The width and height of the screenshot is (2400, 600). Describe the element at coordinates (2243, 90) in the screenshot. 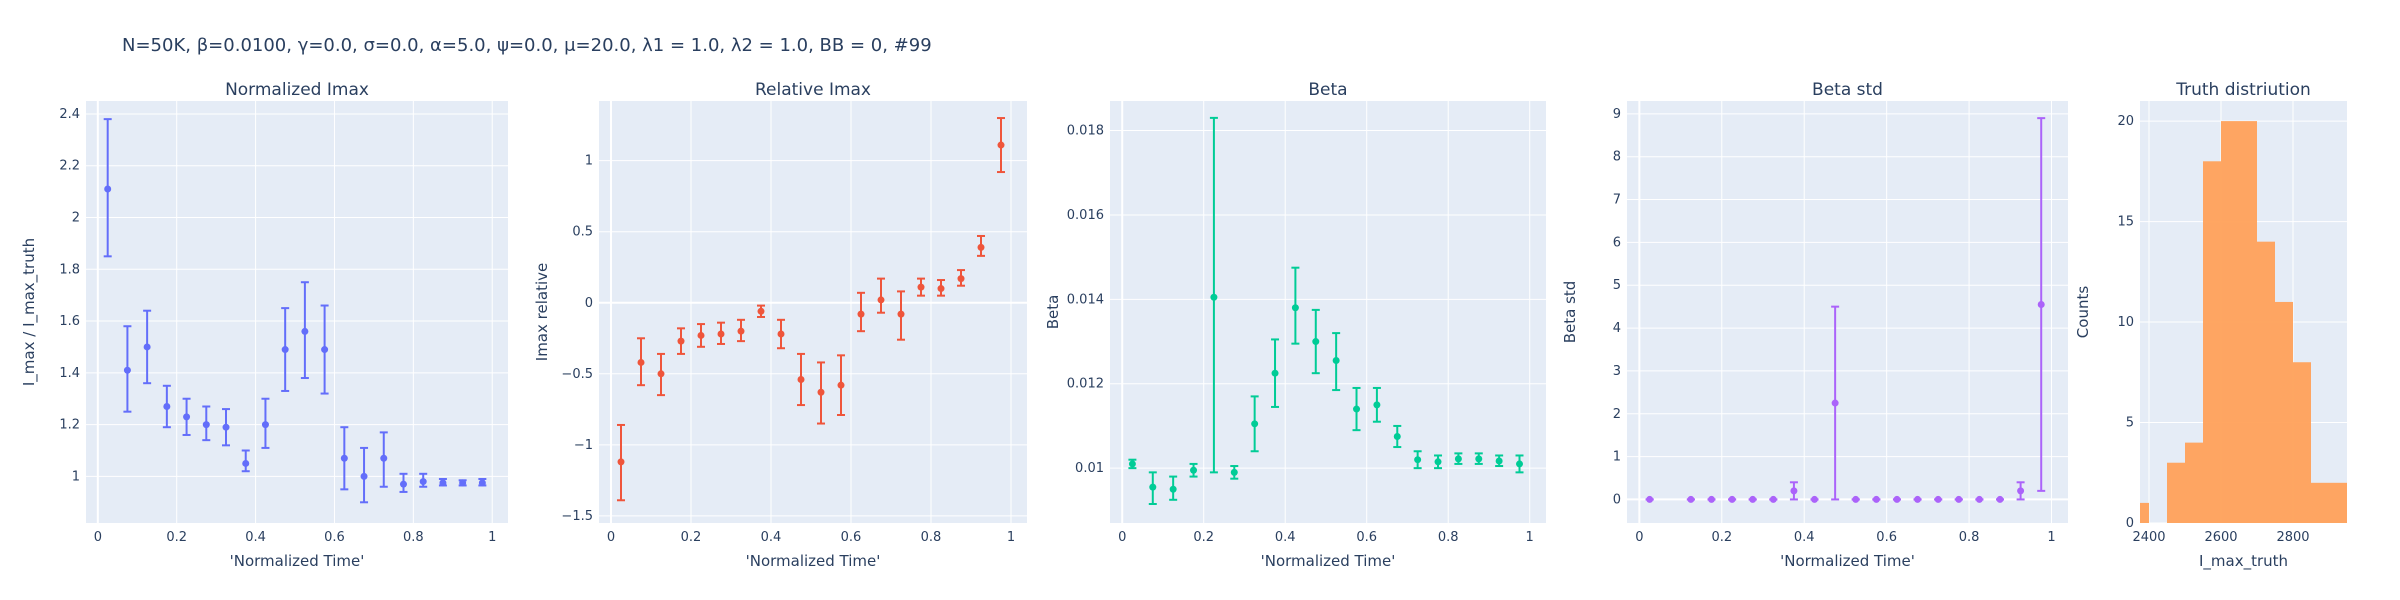

I see `panel-title: Truth distriution` at that location.